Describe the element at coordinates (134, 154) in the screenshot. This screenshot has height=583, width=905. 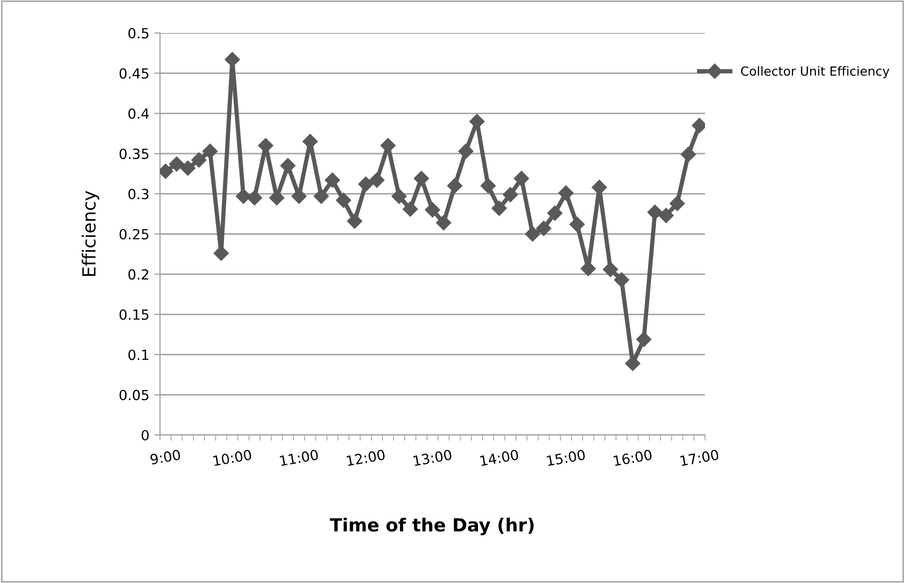
I see `y-tick-label: 0.35` at that location.